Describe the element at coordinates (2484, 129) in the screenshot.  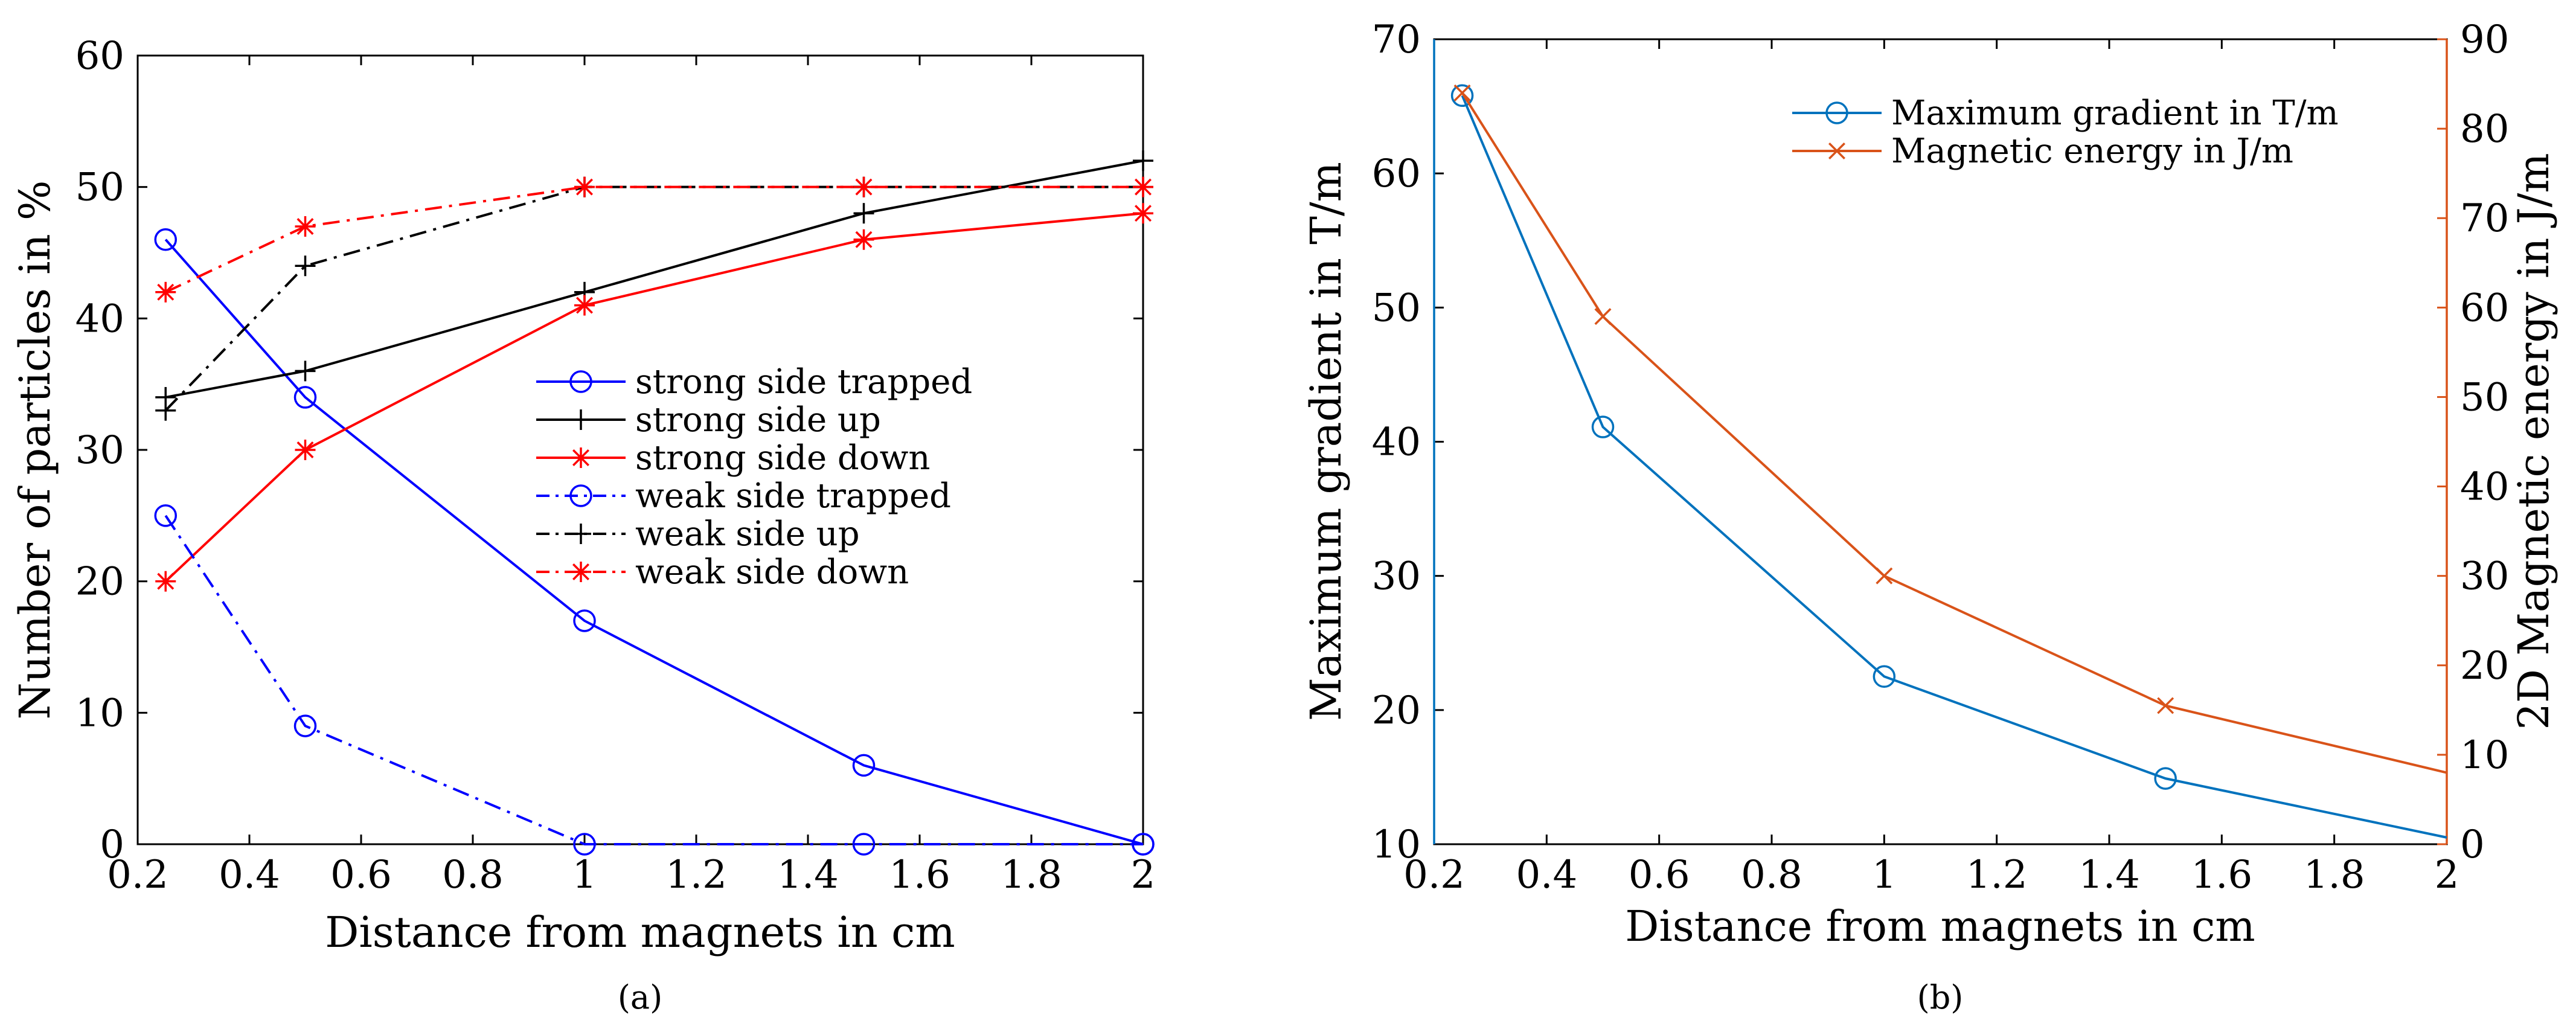
I see `y-right-tick-label-8: 80` at that location.